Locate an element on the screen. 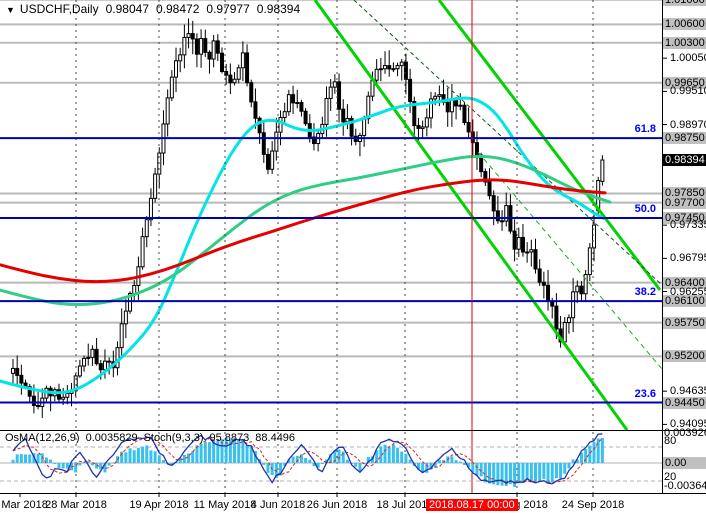  event-date-label: 2018.08.17 00:00 is located at coordinates (472, 505).